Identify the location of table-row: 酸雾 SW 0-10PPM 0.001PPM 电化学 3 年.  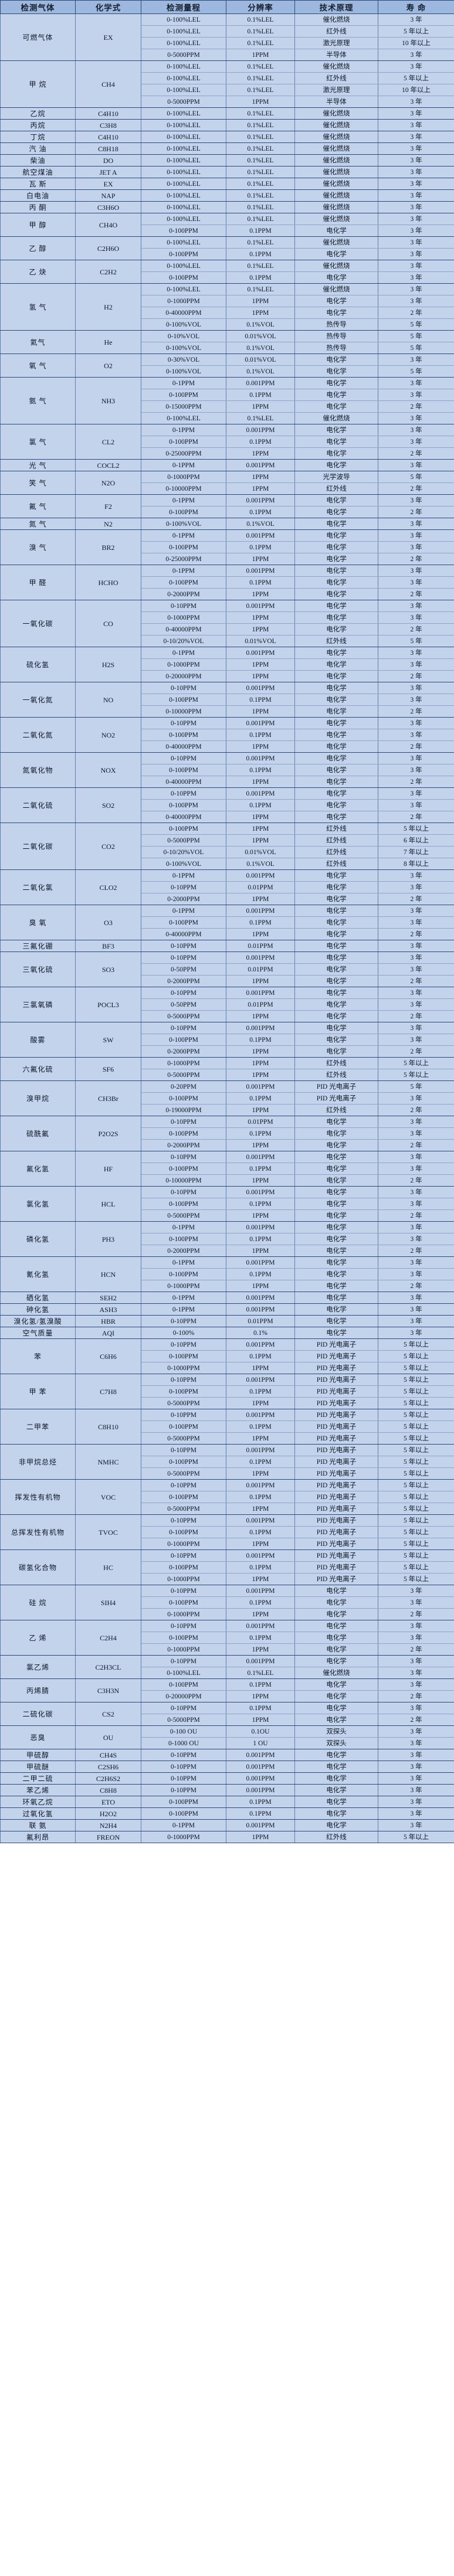
(227, 1040).